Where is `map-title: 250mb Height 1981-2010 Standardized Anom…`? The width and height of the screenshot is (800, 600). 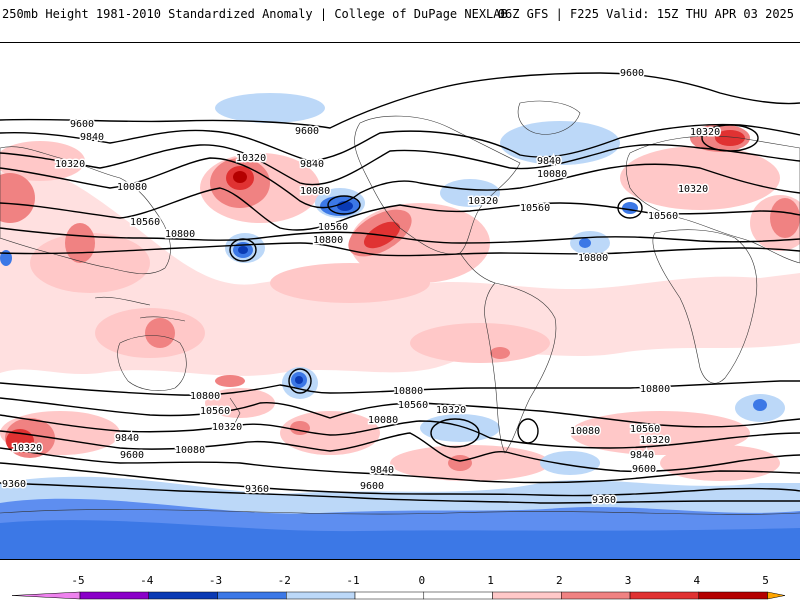
map-title: 250mb Height 1981-2010 Standardized Anom… is located at coordinates (255, 14).